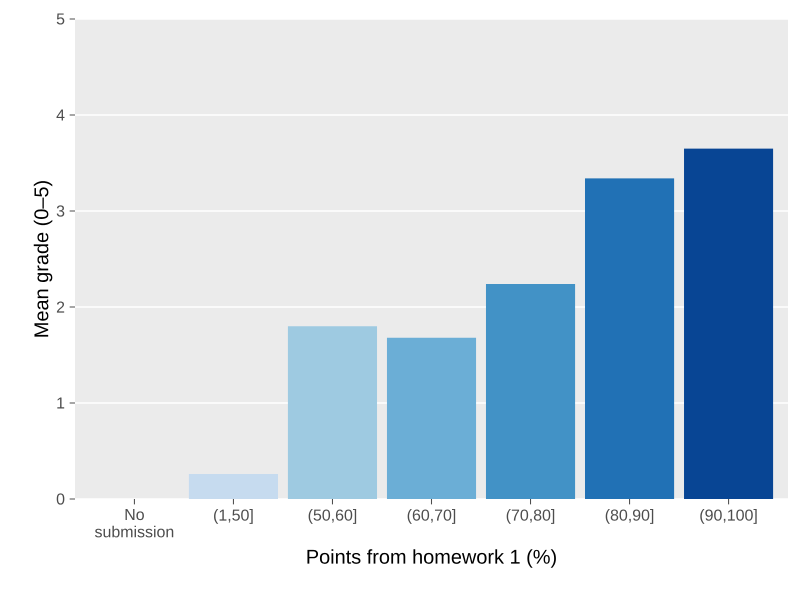  What do you see at coordinates (60, 403) in the screenshot?
I see `y-tick-label: 1` at bounding box center [60, 403].